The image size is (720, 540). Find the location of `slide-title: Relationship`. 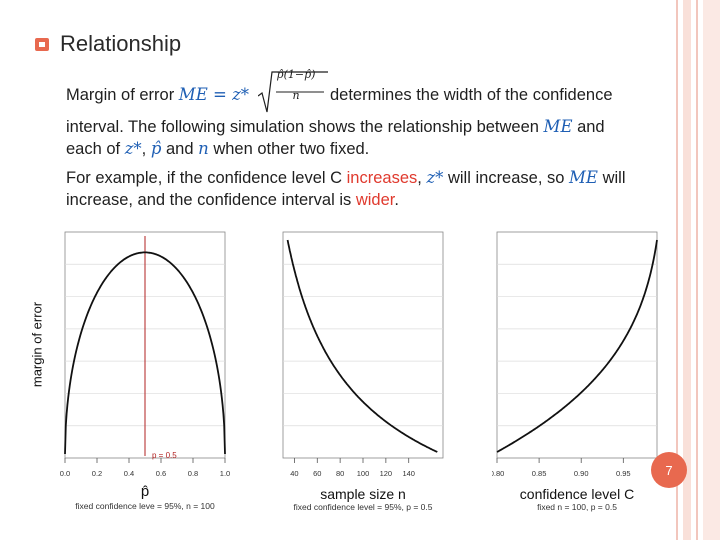

slide-title: Relationship is located at coordinates (121, 43).